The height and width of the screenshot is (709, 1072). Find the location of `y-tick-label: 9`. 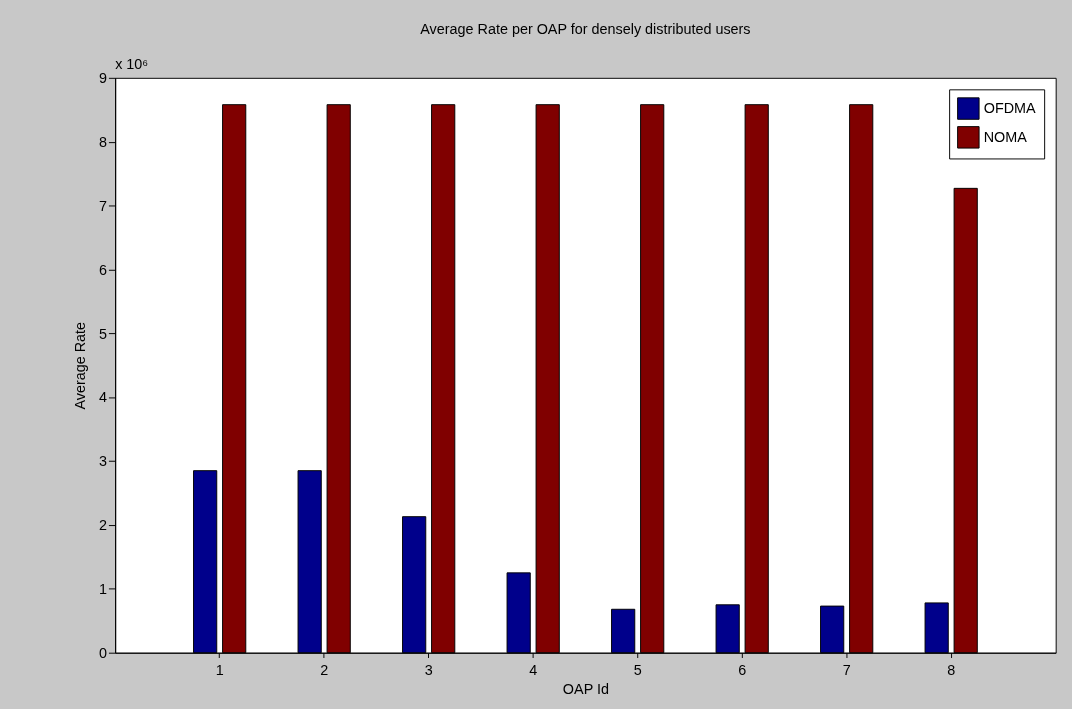

y-tick-label: 9 is located at coordinates (103, 78).